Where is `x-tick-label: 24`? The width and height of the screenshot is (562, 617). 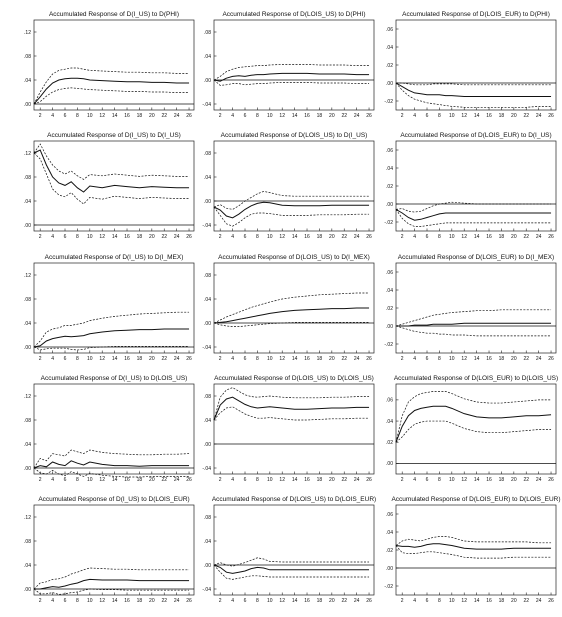 x-tick-label: 24 is located at coordinates (177, 116).